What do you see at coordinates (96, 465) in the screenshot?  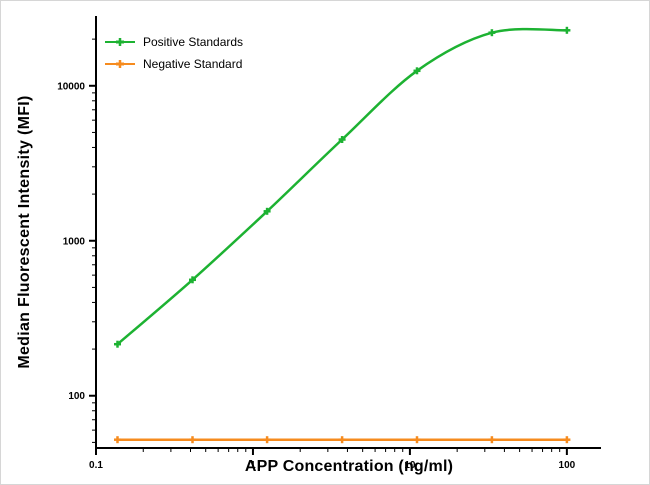 I see `x-tick-label: 0.1` at bounding box center [96, 465].